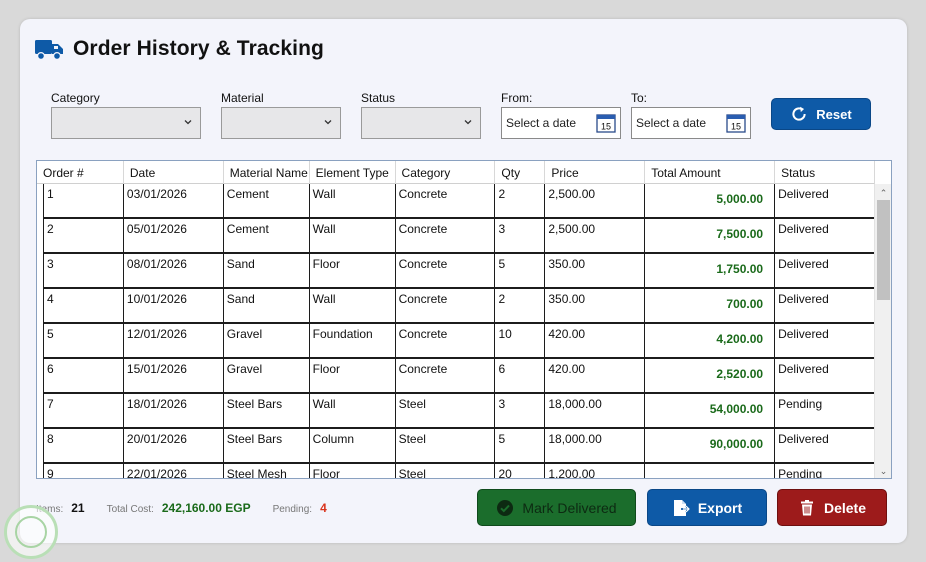  Describe the element at coordinates (242, 98) in the screenshot. I see `material-label: Material` at that location.